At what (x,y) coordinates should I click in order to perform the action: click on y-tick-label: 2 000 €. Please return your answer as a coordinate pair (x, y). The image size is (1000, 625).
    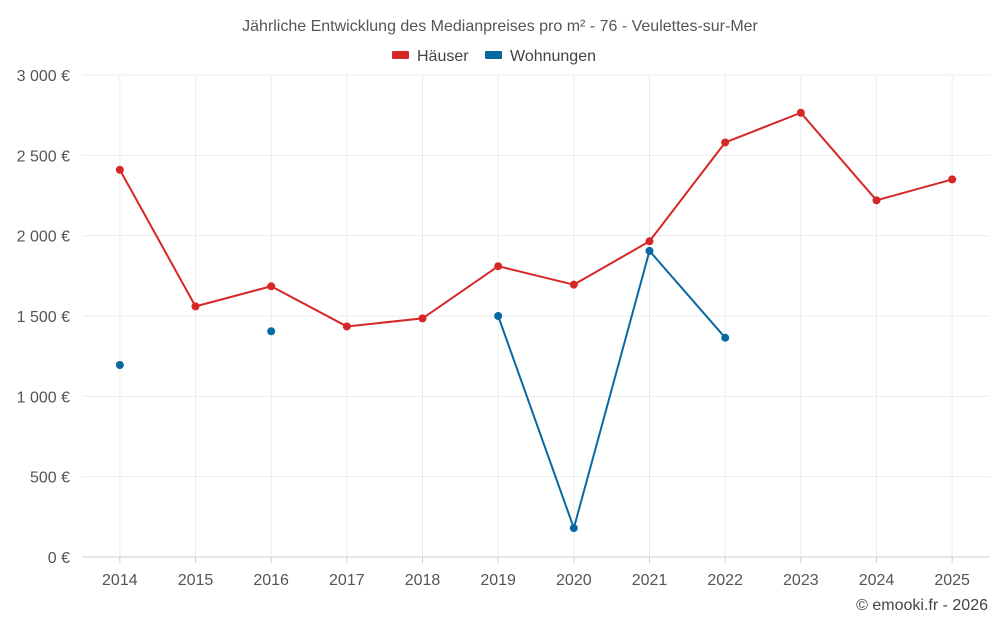
    Looking at the image, I should click on (43, 237).